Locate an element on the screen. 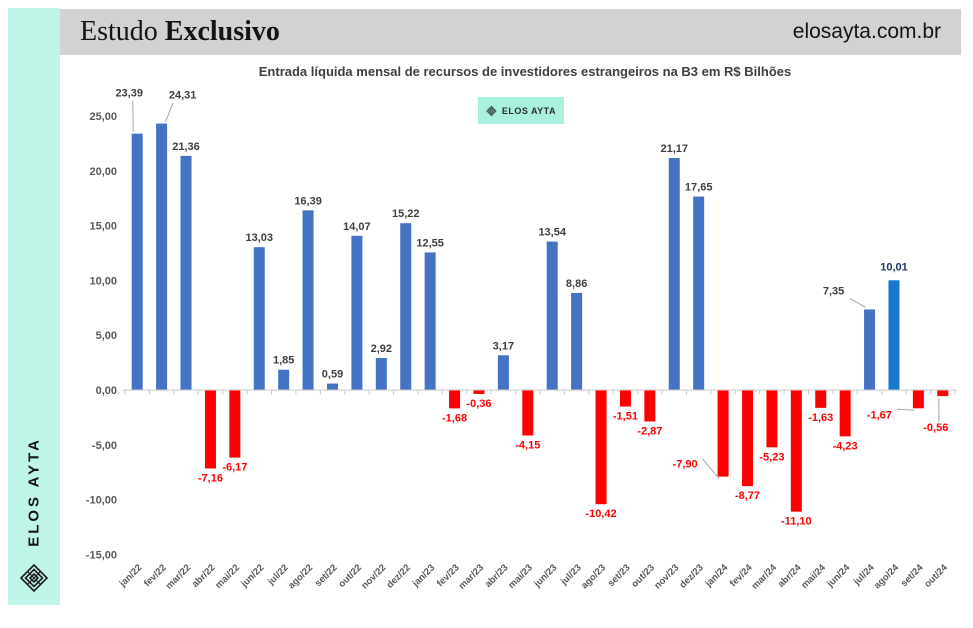 This screenshot has width=973, height=628. x-axis-tick-label: jan/24 is located at coordinates (717, 576).